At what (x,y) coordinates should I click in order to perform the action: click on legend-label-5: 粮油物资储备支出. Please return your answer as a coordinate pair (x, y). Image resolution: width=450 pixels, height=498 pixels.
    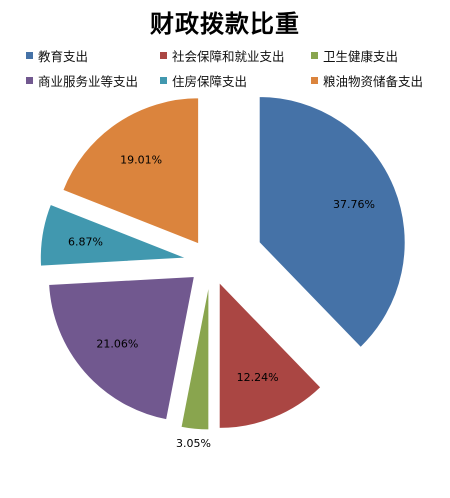
    Looking at the image, I should click on (373, 81).